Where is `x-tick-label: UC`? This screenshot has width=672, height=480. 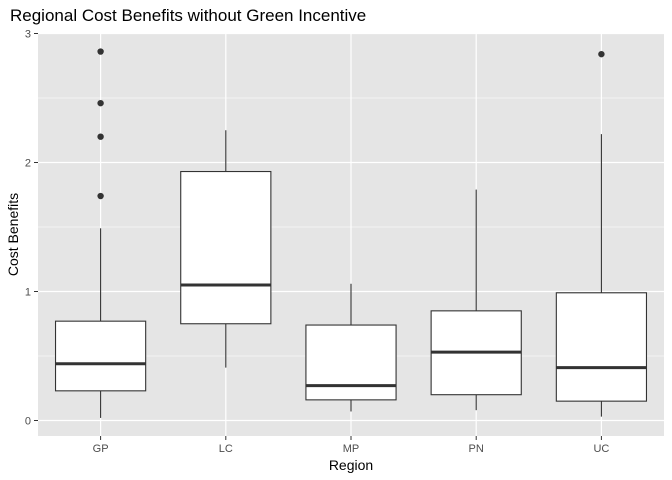
x-tick-label: UC is located at coordinates (601, 449).